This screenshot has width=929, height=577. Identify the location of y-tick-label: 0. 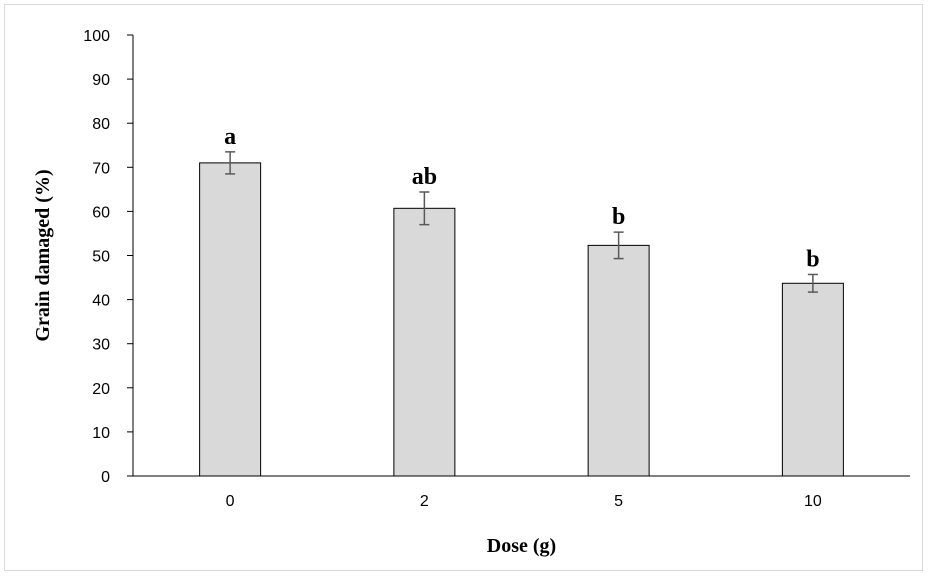
(105, 477).